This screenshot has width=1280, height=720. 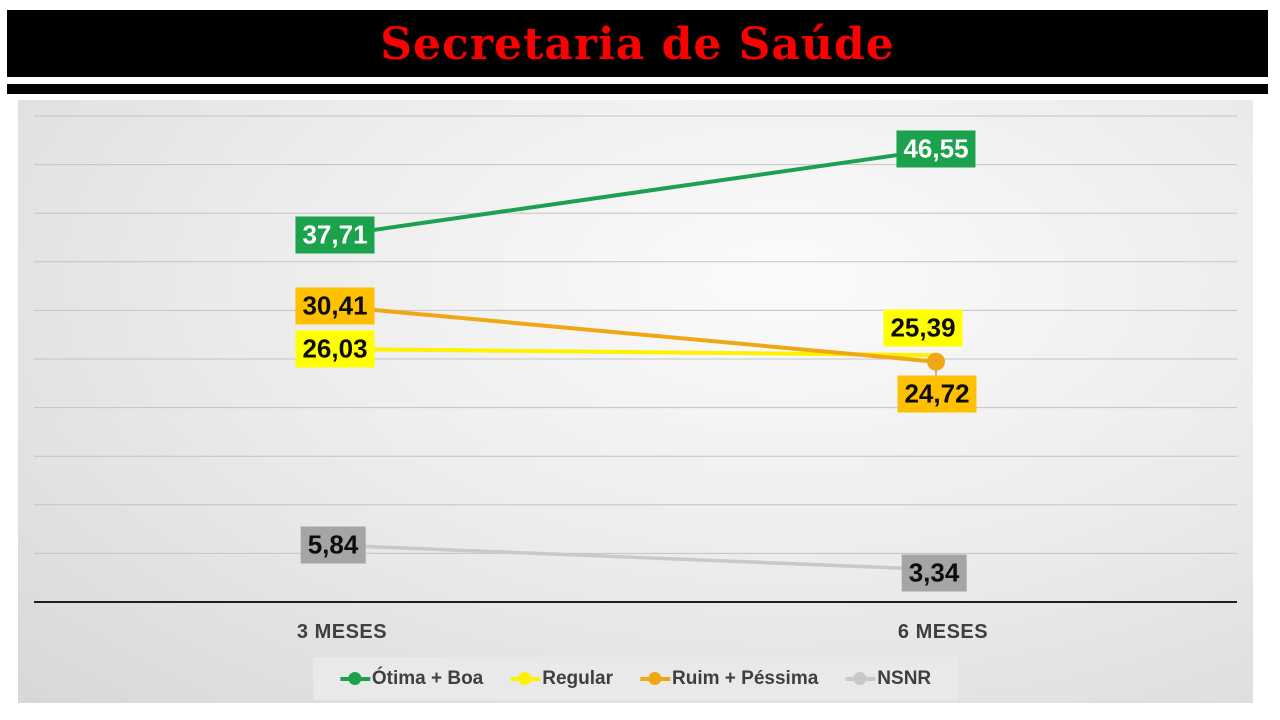 What do you see at coordinates (923, 328) in the screenshot?
I see `data-label: 25,39` at bounding box center [923, 328].